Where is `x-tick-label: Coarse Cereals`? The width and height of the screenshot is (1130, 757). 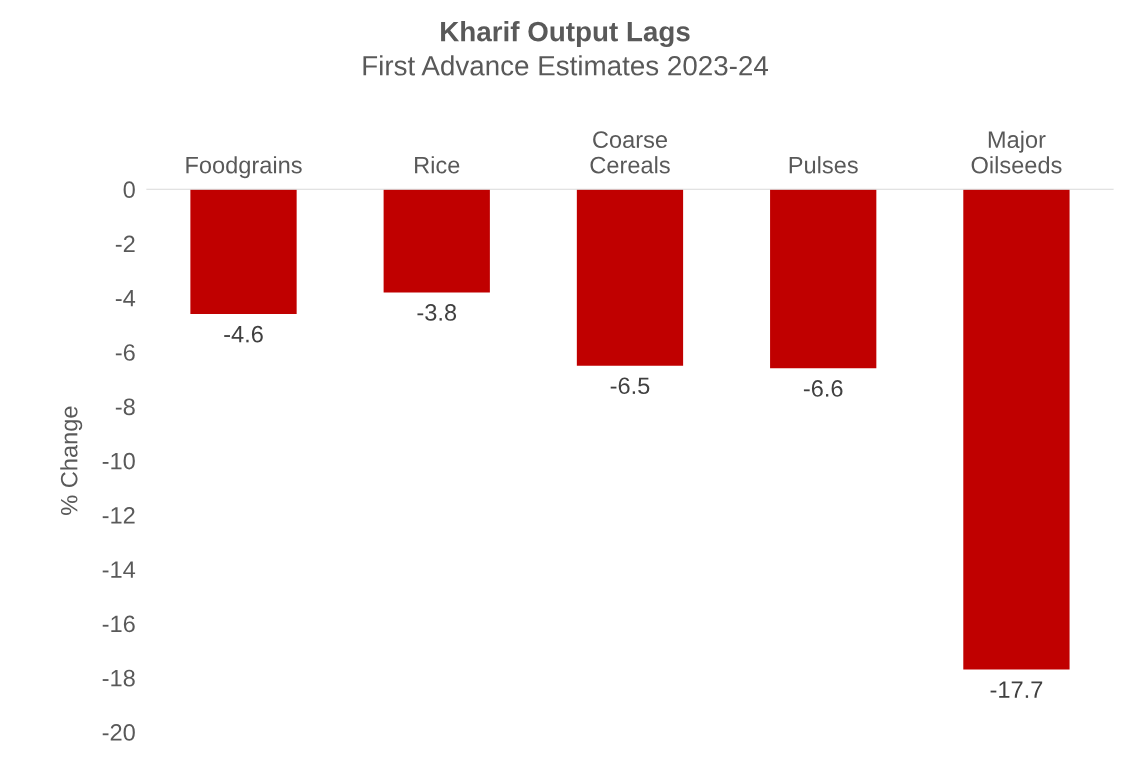
x-tick-label: Coarse Cereals is located at coordinates (630, 152).